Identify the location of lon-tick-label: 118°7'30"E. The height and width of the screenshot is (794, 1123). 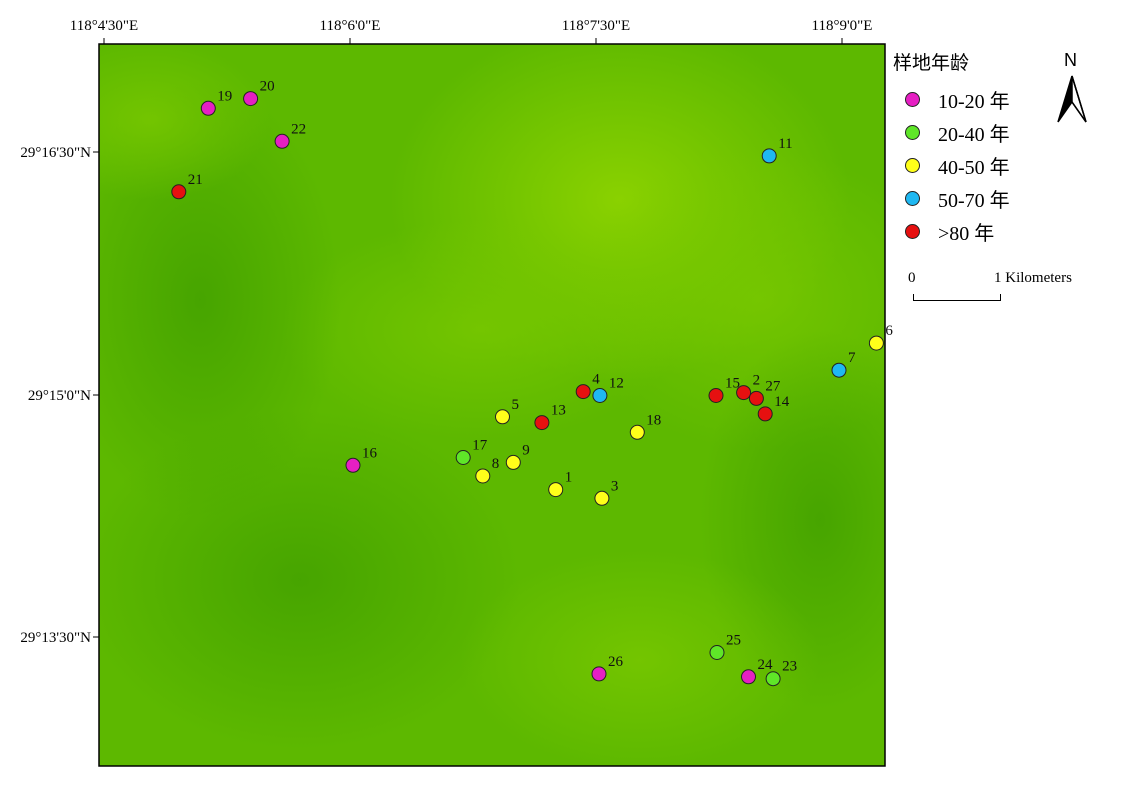
(596, 26).